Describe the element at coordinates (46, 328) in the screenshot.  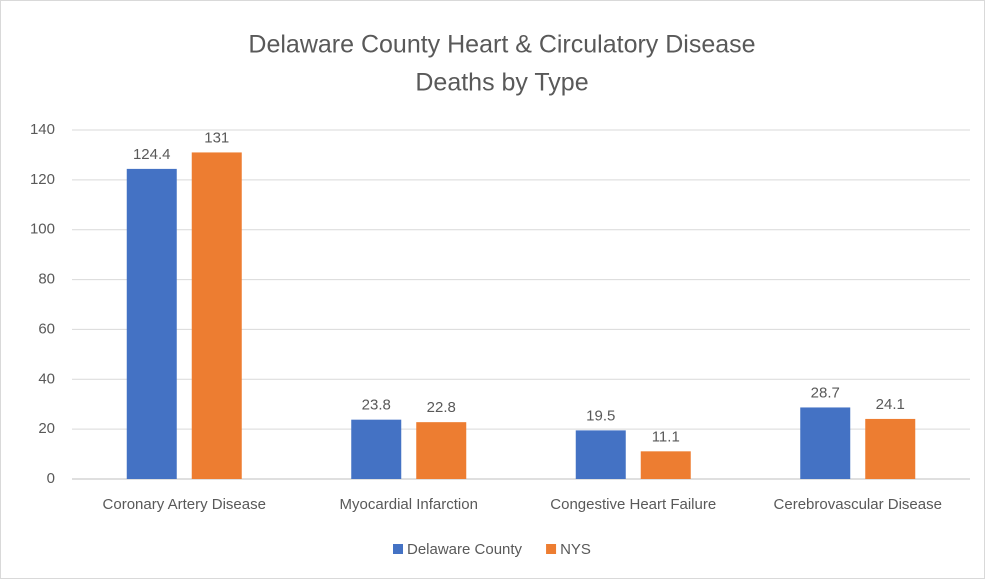
I see `y-tick-label: 60` at that location.